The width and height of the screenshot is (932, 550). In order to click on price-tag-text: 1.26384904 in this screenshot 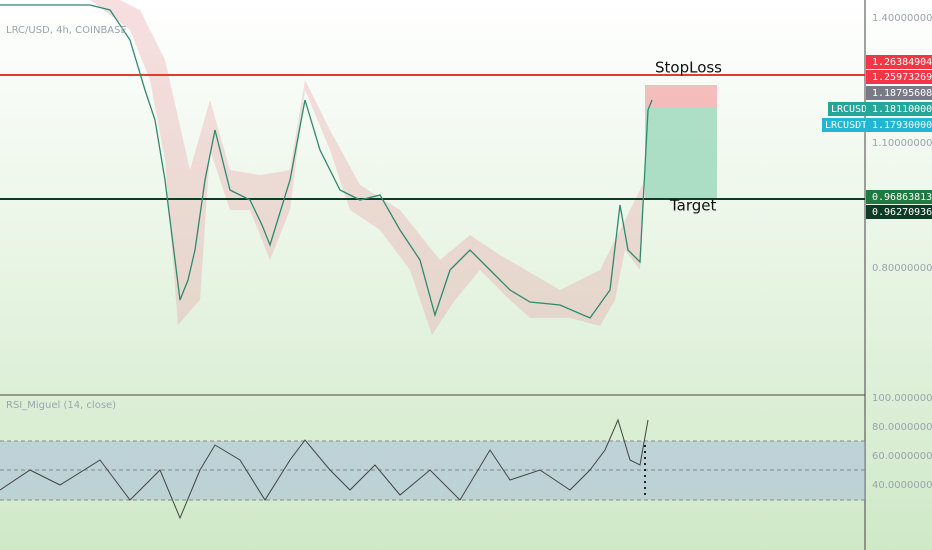, I will do `click(902, 62)`.